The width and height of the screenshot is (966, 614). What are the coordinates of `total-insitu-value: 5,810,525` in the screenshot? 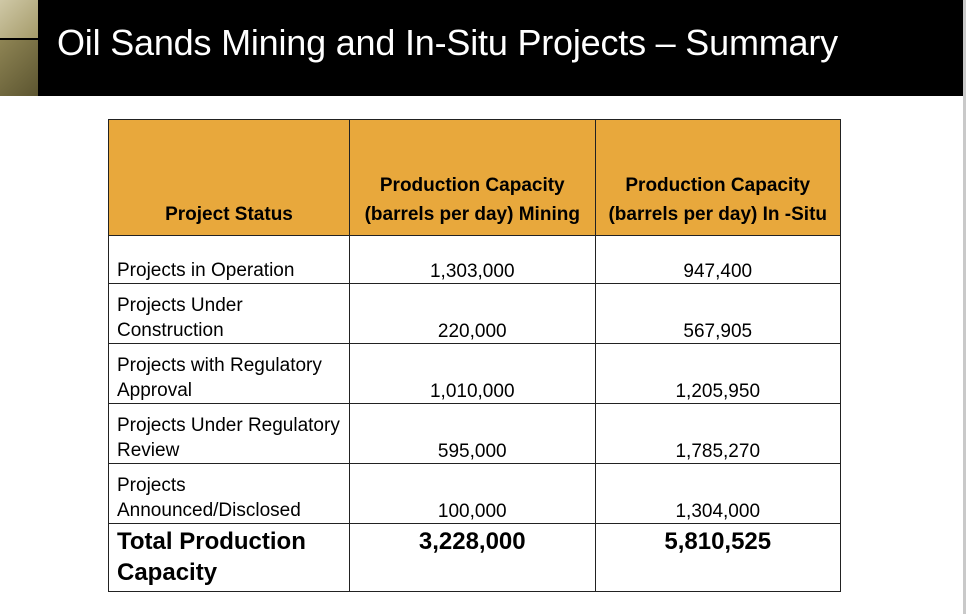 It's located at (717, 557).